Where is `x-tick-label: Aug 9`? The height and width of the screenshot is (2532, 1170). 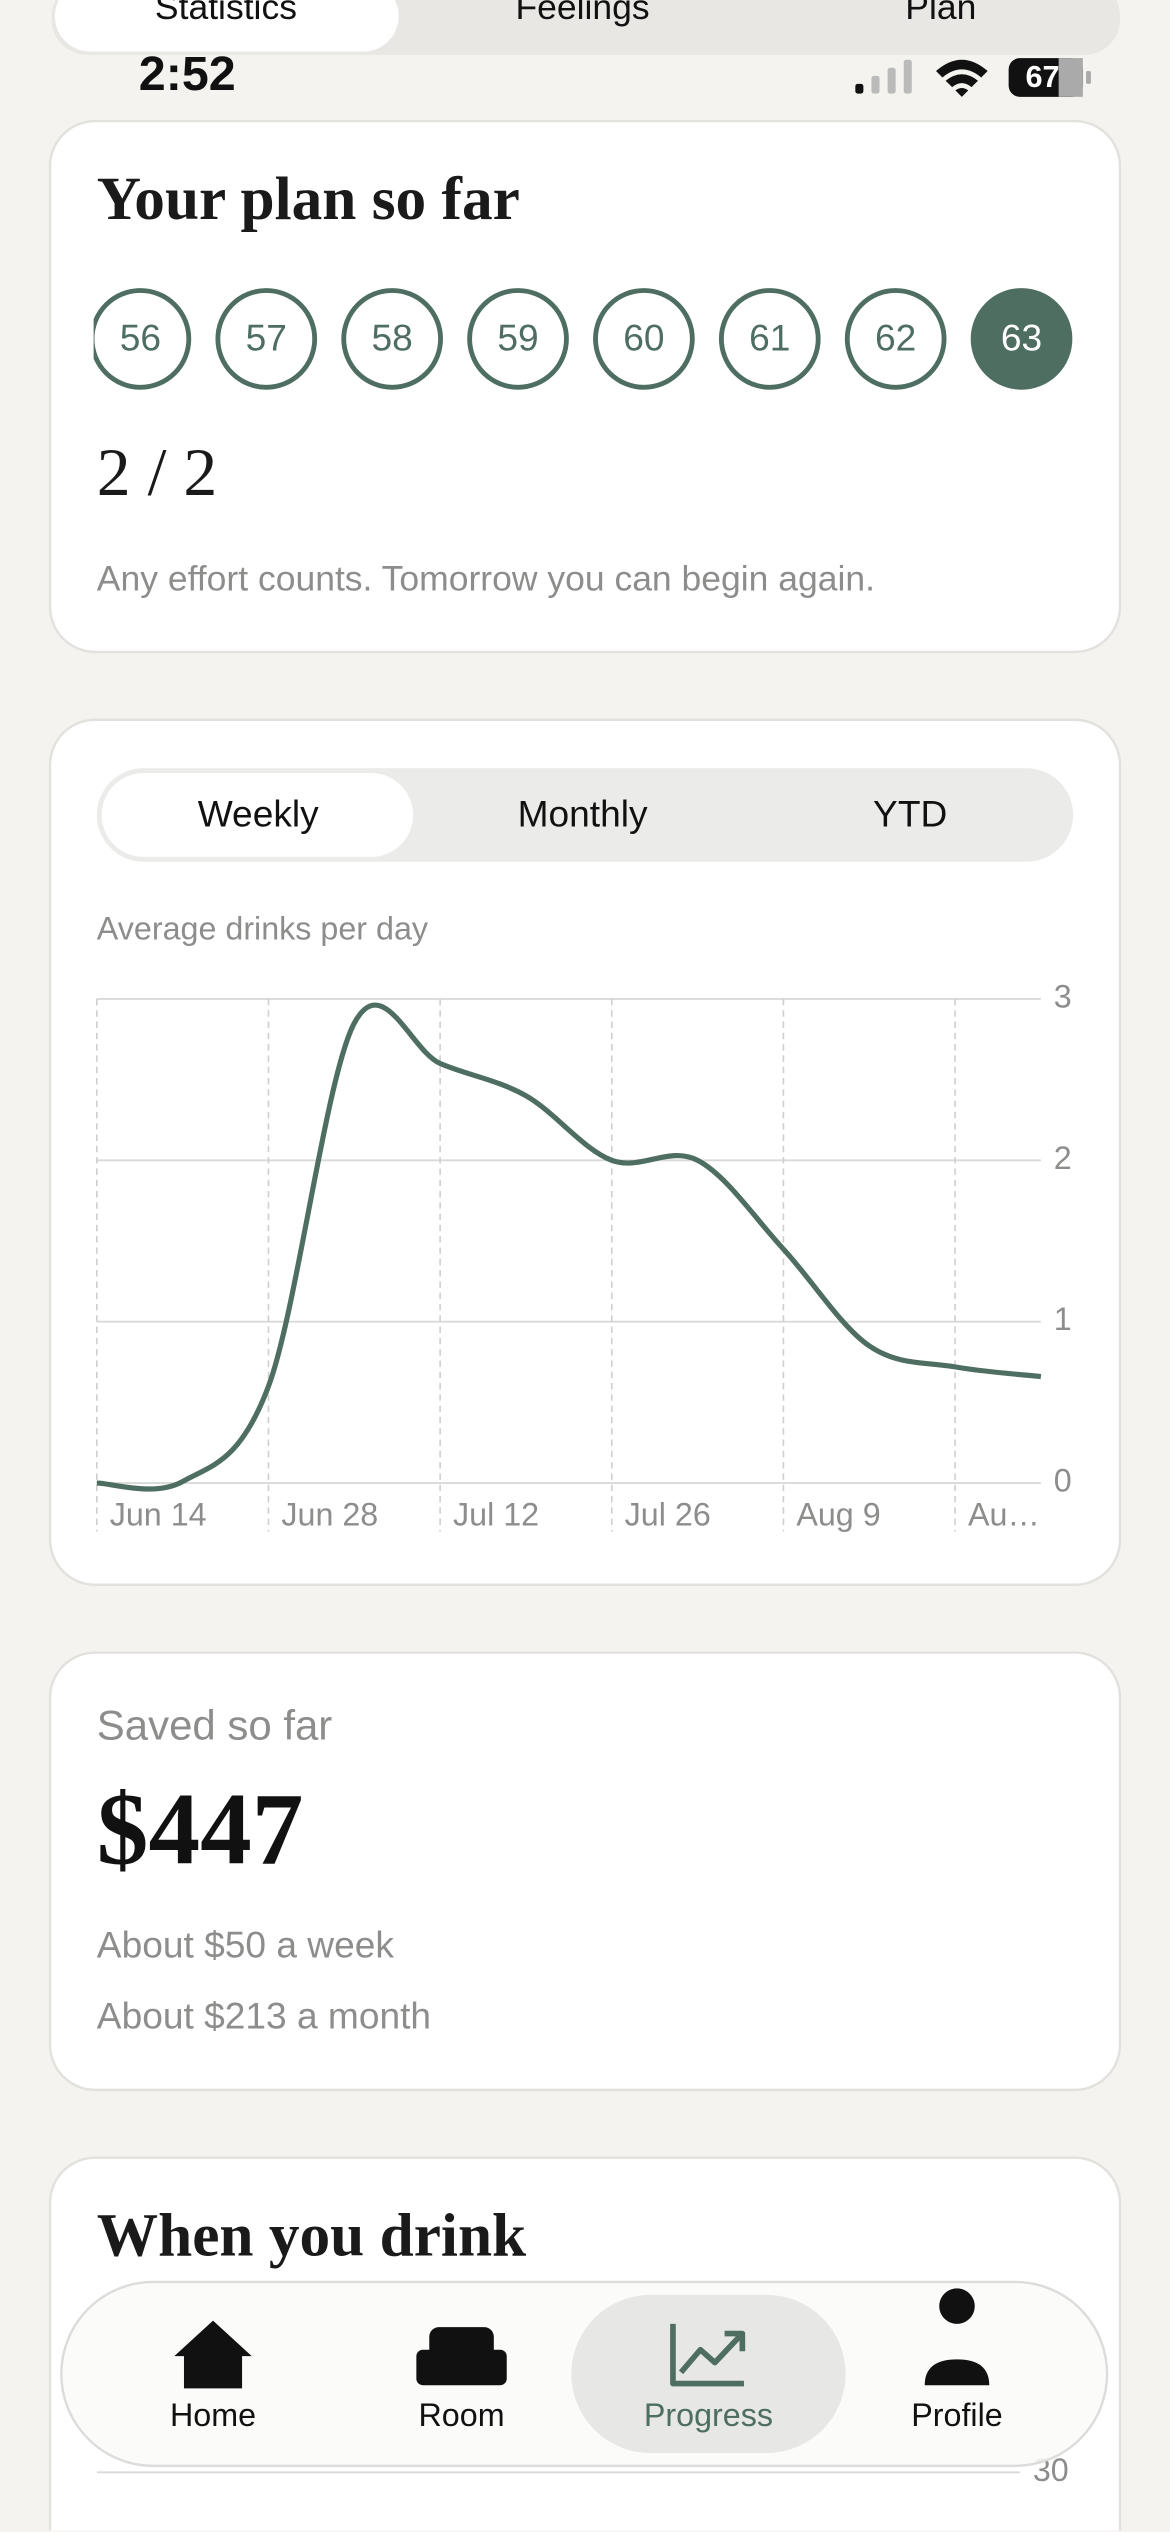 x-tick-label: Aug 9 is located at coordinates (838, 1515).